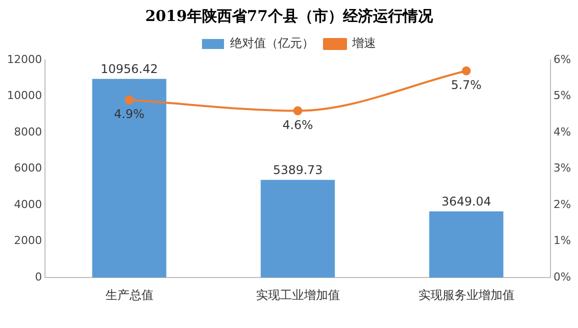 The image size is (578, 328). I want to click on y-tick-label: 10000, so click(24, 95).